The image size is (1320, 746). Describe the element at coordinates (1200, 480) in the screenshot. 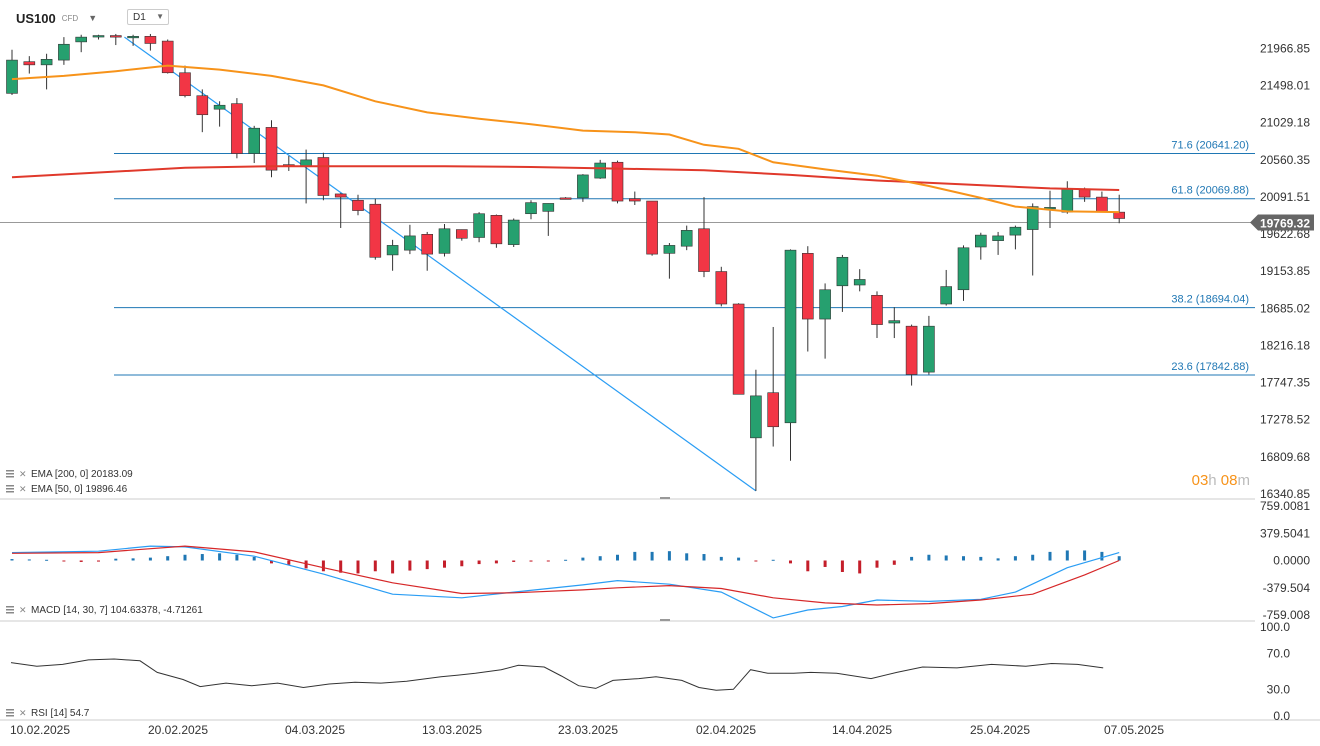

I see `countdown-part: 03` at that location.